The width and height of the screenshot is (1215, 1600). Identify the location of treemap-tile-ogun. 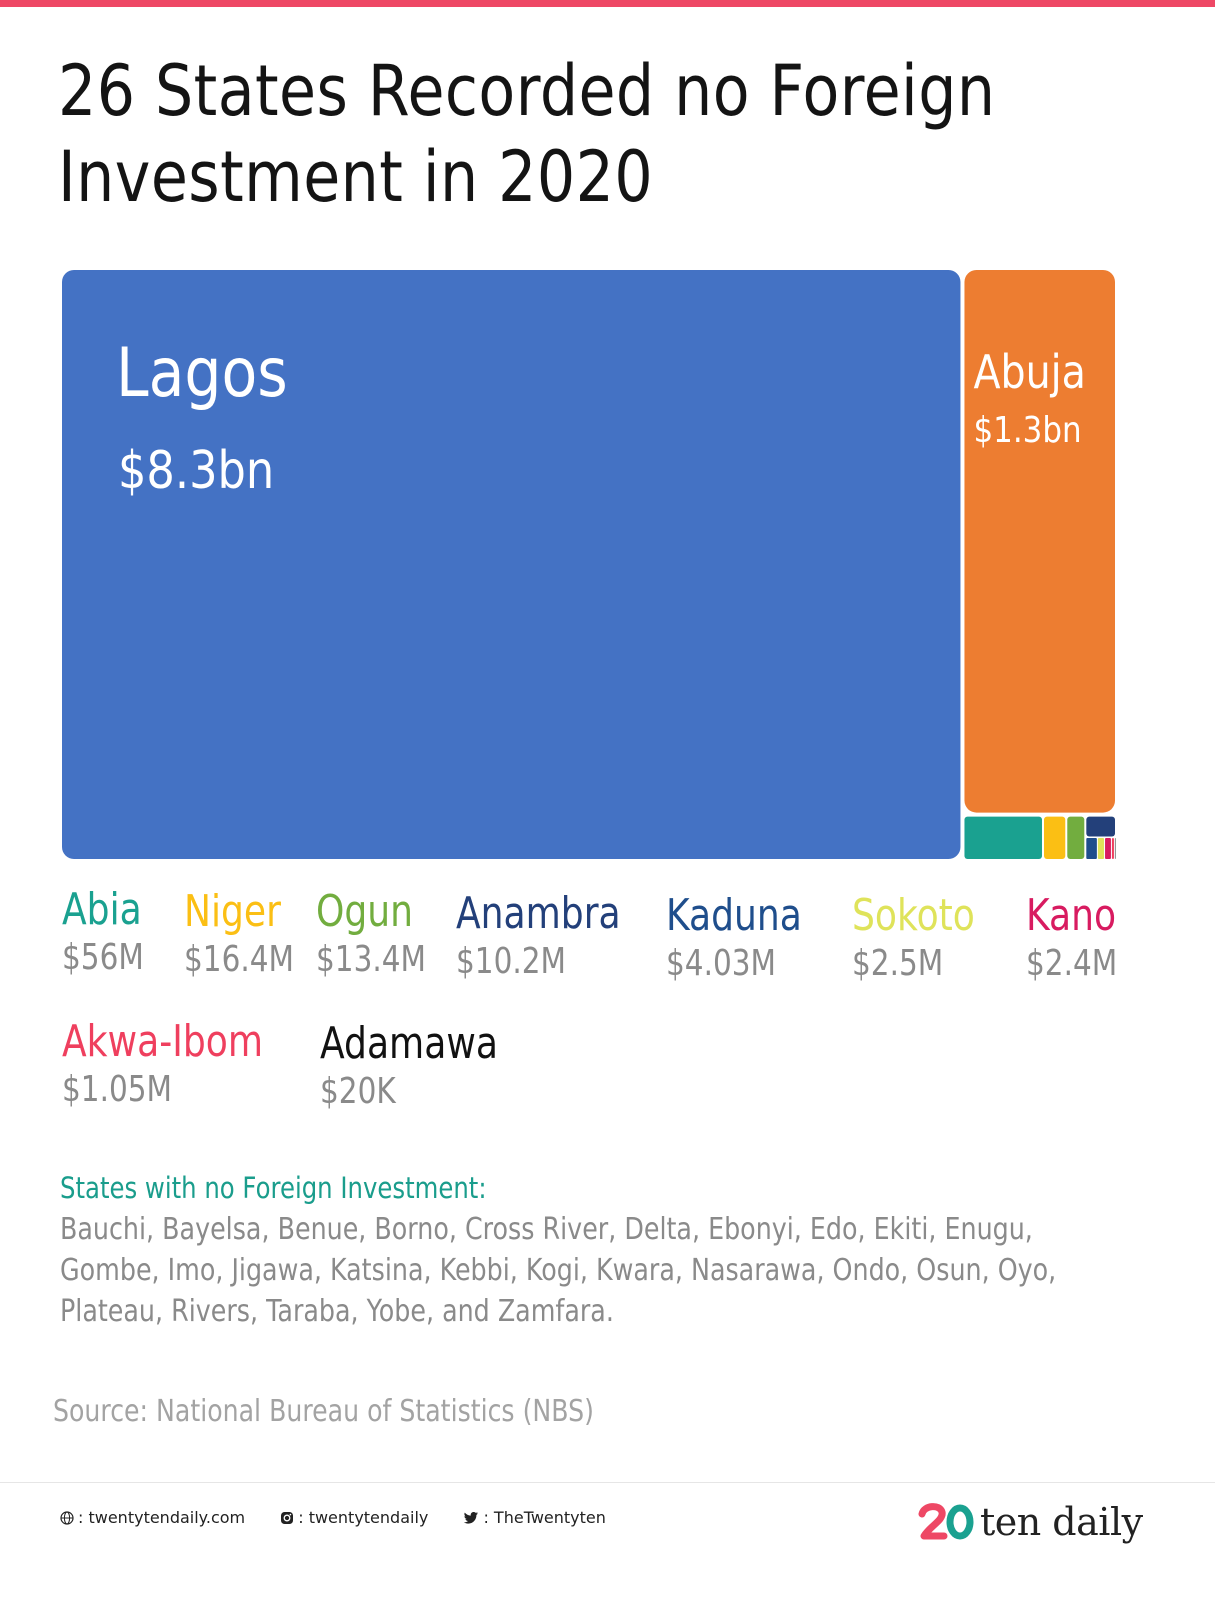
(1076, 837).